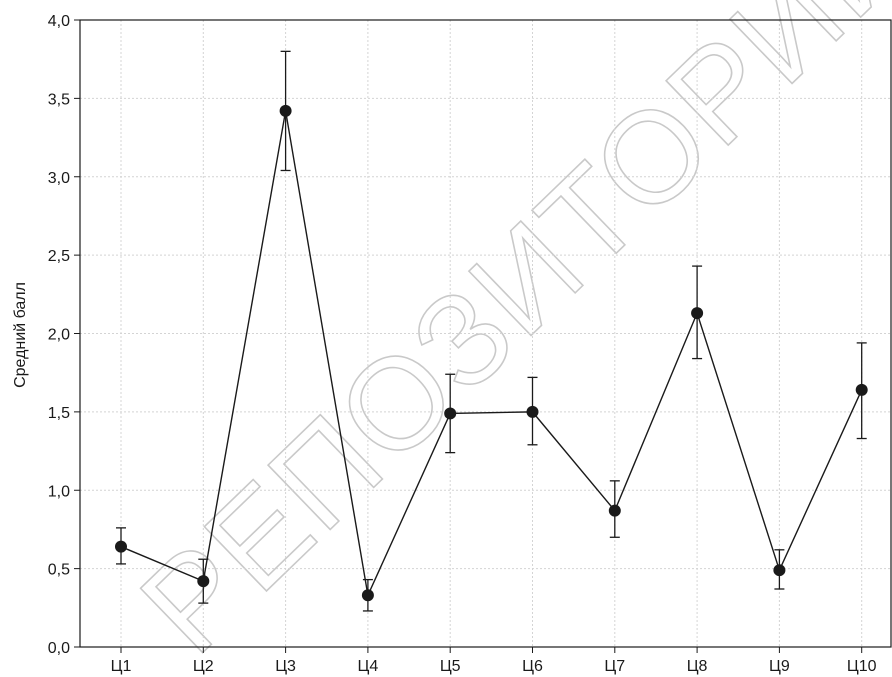  I want to click on x-tick-labels: Ц1 Ц2 Ц3 Ц4 Ц5 Ц6 Ц7 Ц8 Ц9 Ц10, so click(494, 666).